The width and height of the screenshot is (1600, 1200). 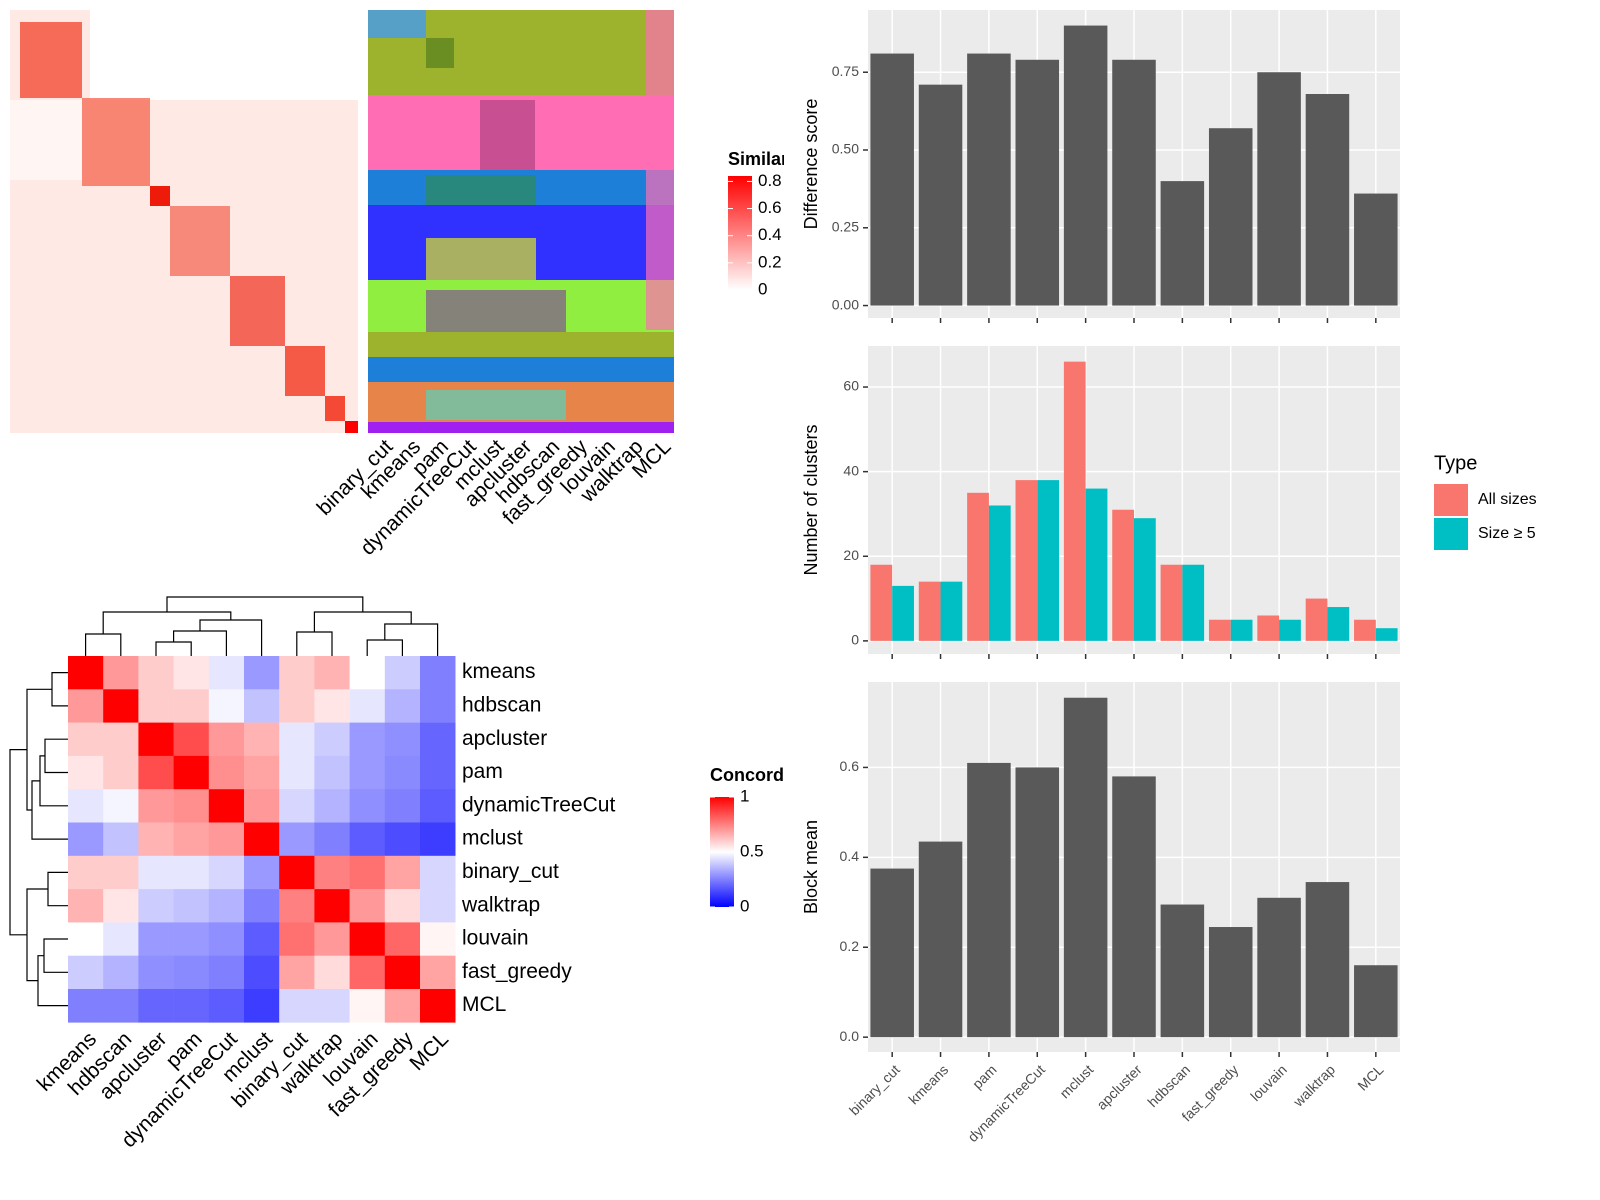 What do you see at coordinates (811, 164) in the screenshot?
I see `y-axis-title: Difference score` at bounding box center [811, 164].